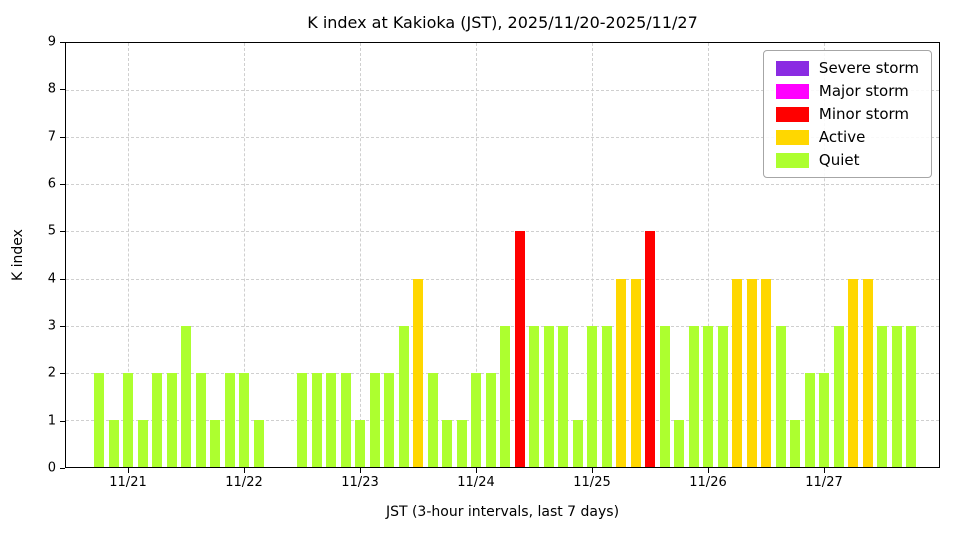  I want to click on legend-entry: Active, so click(847, 137).